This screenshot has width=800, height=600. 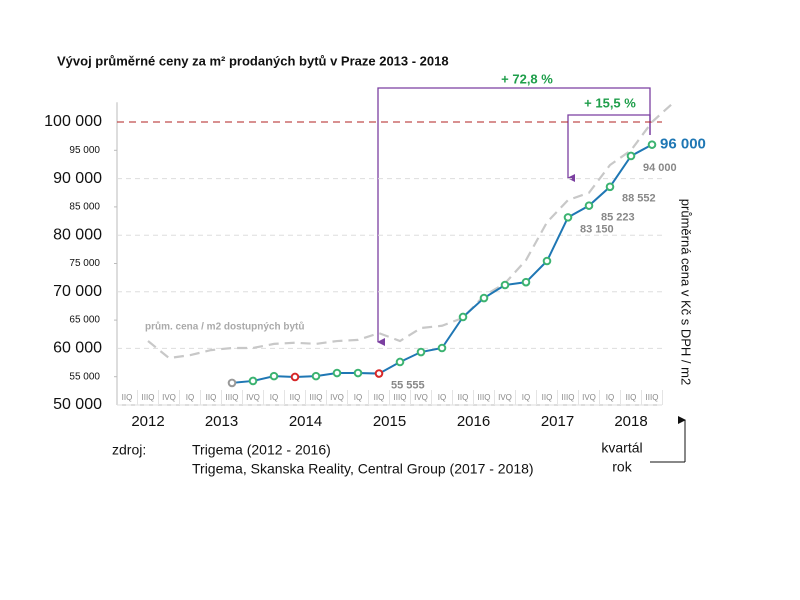 What do you see at coordinates (597, 229) in the screenshot?
I see `data-label: 83 150` at bounding box center [597, 229].